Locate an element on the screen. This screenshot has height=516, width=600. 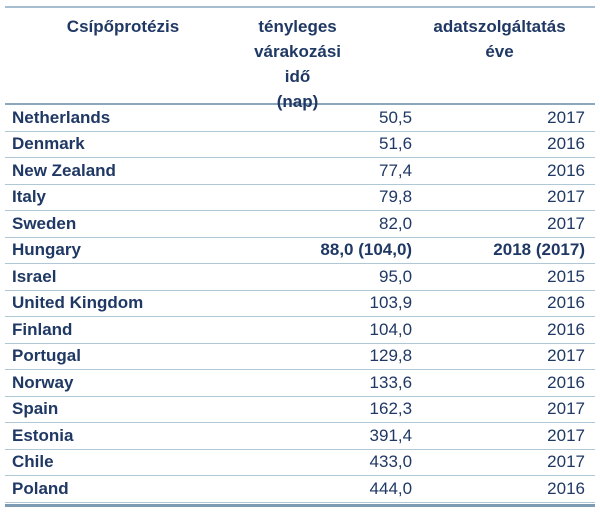
waiting-time-cell: 51,6 is located at coordinates (396, 144).